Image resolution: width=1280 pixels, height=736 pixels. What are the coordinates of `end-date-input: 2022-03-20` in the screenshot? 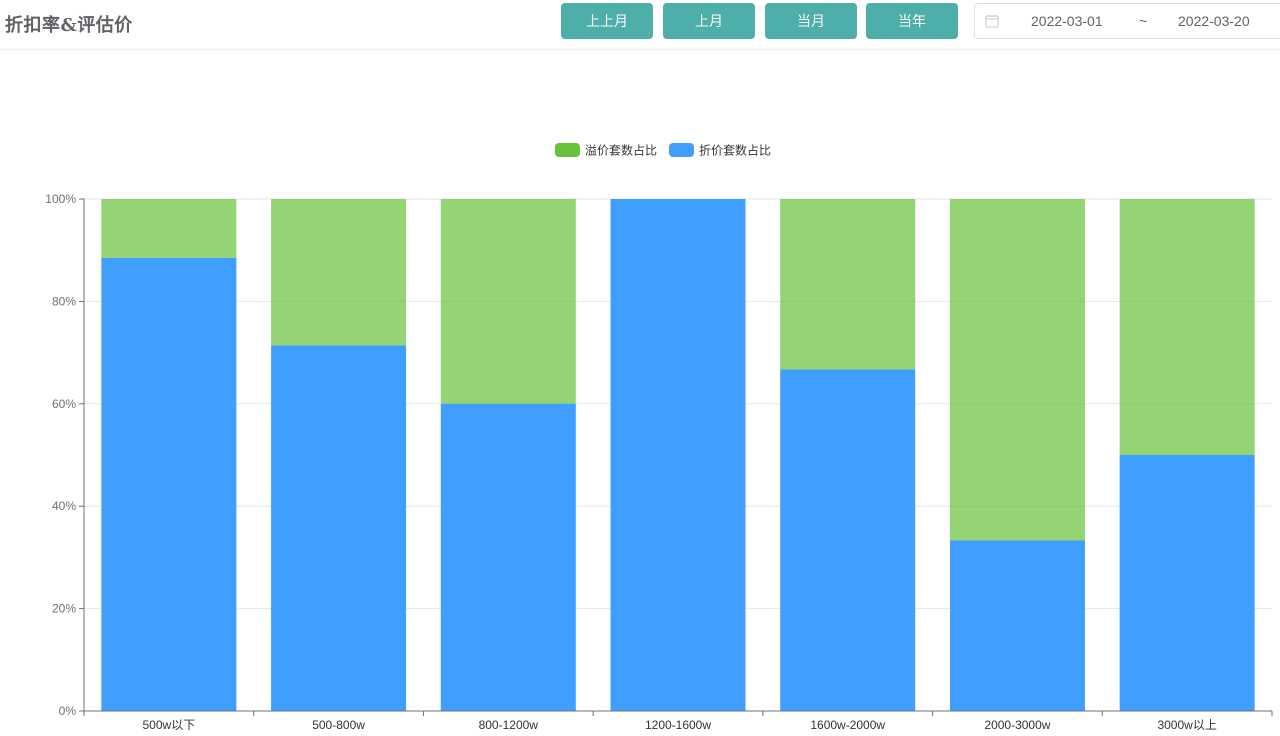 It's located at (1214, 21).